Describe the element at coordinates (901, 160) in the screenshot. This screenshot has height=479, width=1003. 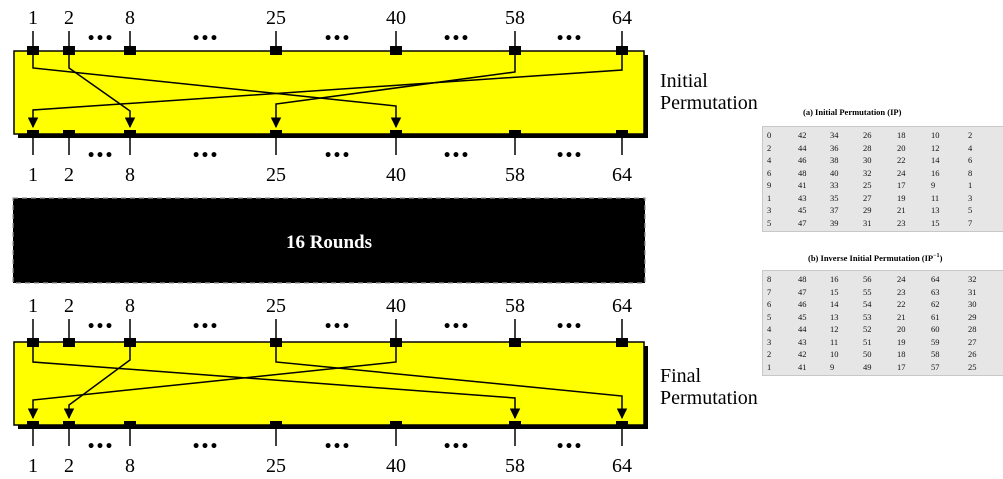
I see `ip-cell: 22` at that location.